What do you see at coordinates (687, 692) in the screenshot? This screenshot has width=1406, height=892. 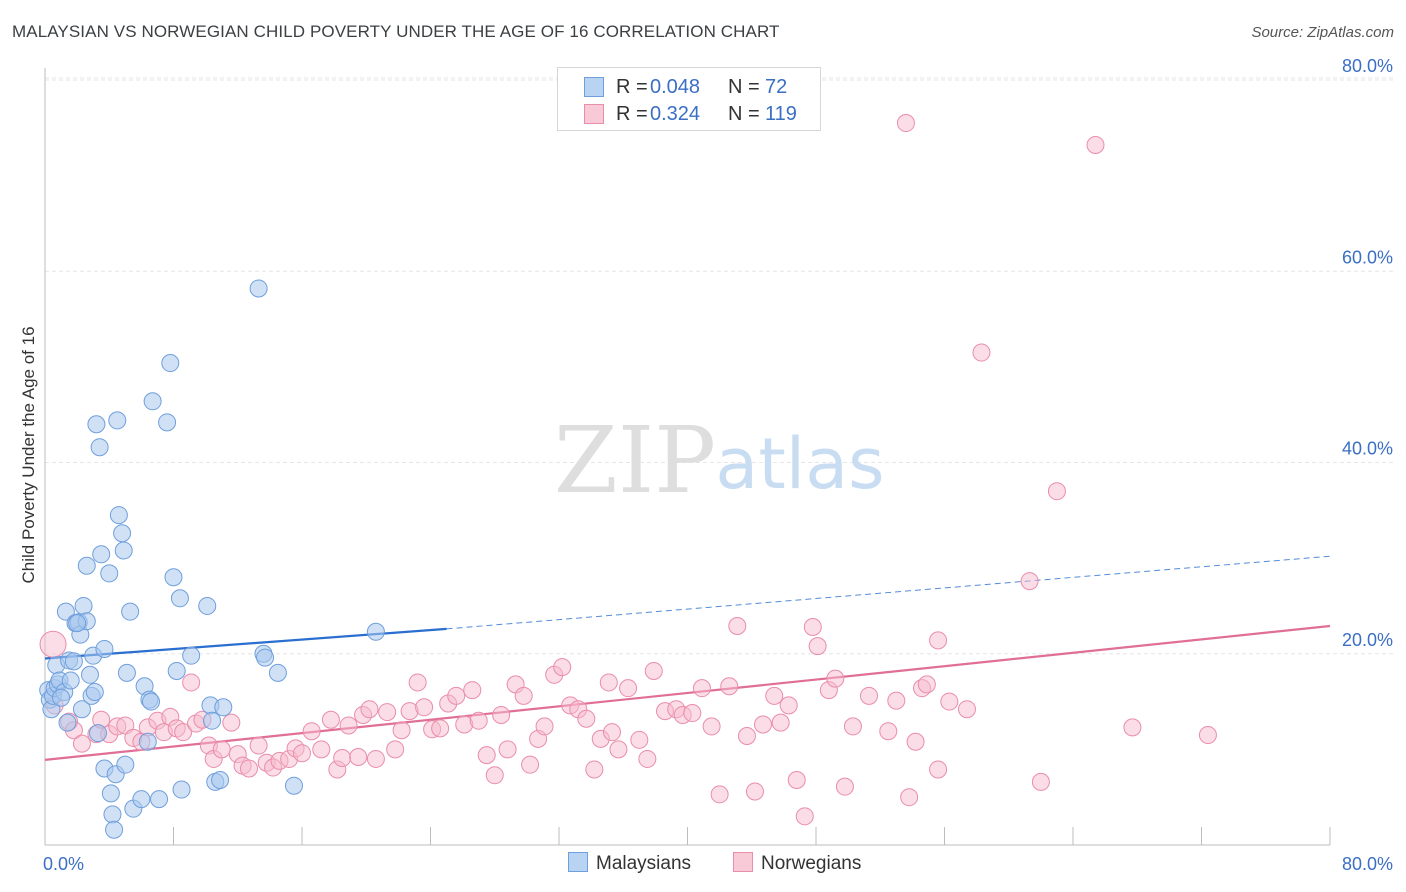 I see `norwegians-trend-line` at bounding box center [687, 692].